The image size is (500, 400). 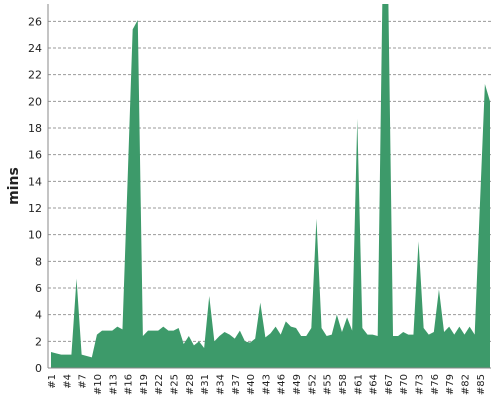 I want to click on x-tick-label: #19, so click(x=144, y=384).